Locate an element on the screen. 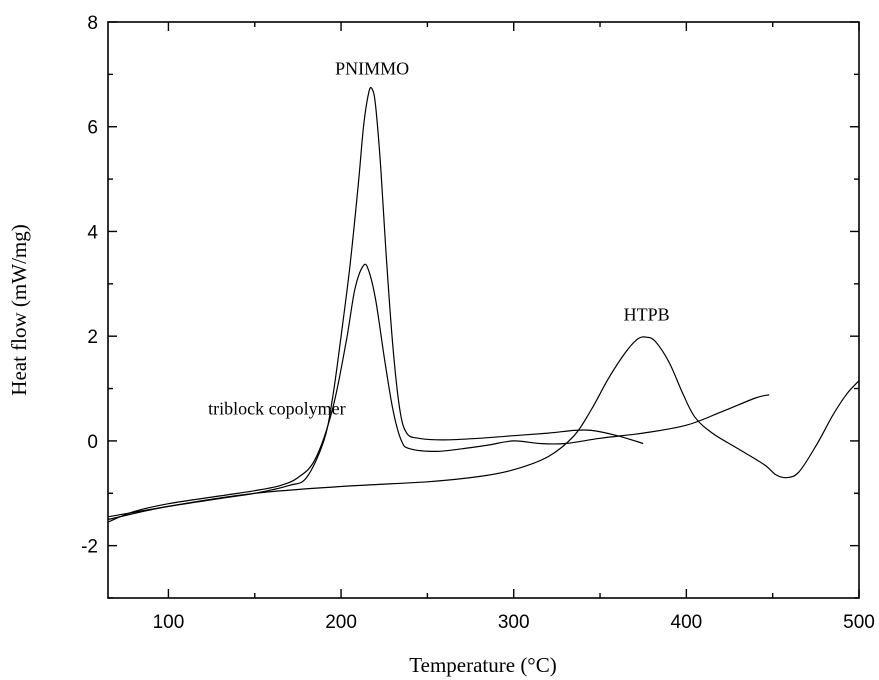 This screenshot has height=680, width=879. y-tick-label: 0 is located at coordinates (92, 442).